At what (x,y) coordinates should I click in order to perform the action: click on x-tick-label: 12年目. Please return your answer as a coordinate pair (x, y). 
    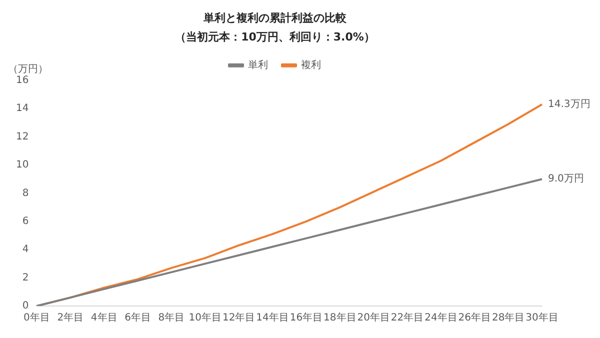
    Looking at the image, I should click on (239, 318).